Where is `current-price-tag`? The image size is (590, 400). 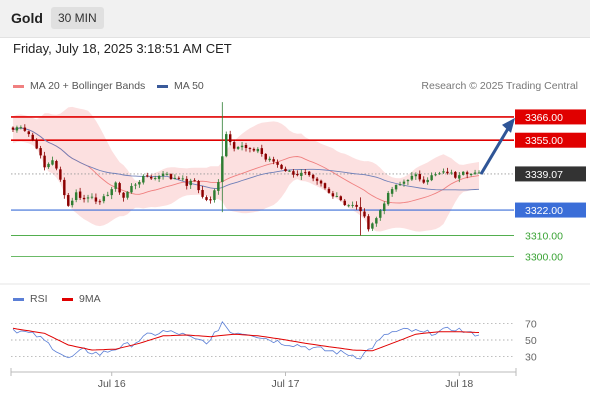
current-price-tag is located at coordinates (550, 174).